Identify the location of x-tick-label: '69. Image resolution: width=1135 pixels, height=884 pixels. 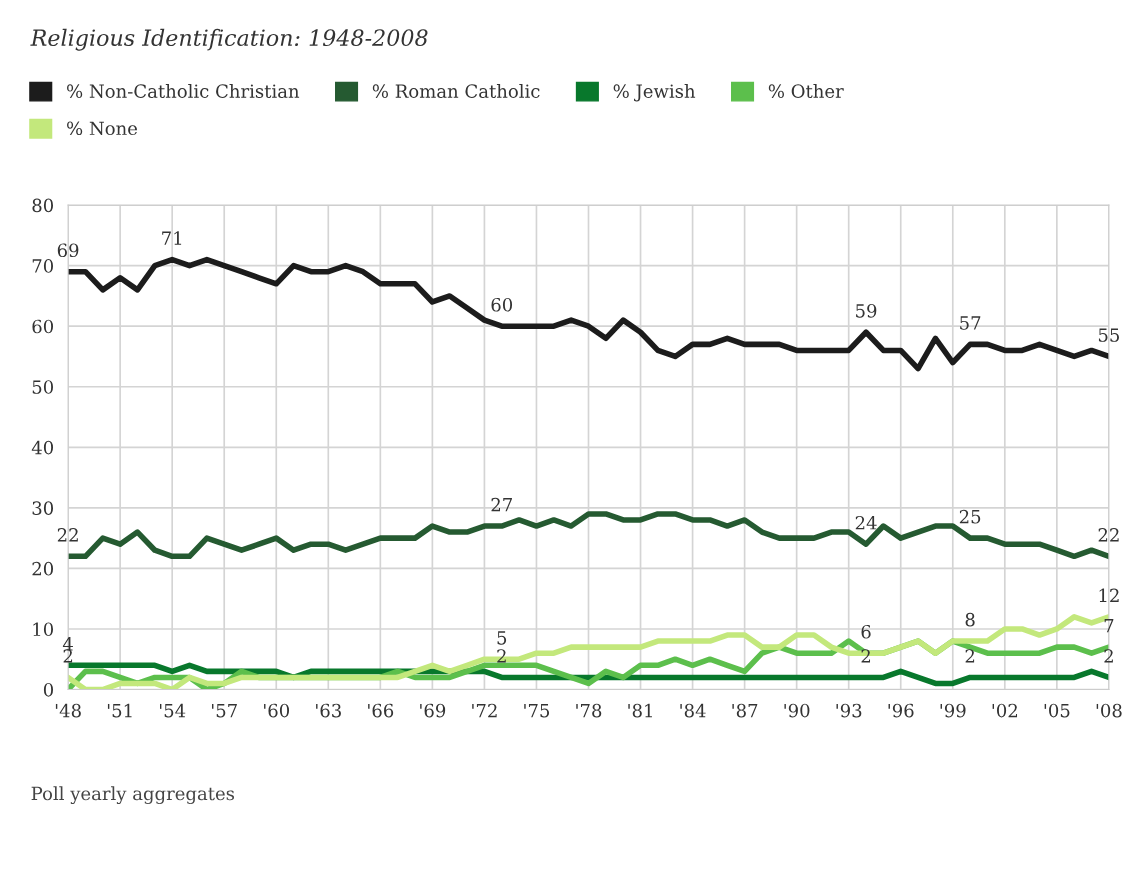
(433, 710).